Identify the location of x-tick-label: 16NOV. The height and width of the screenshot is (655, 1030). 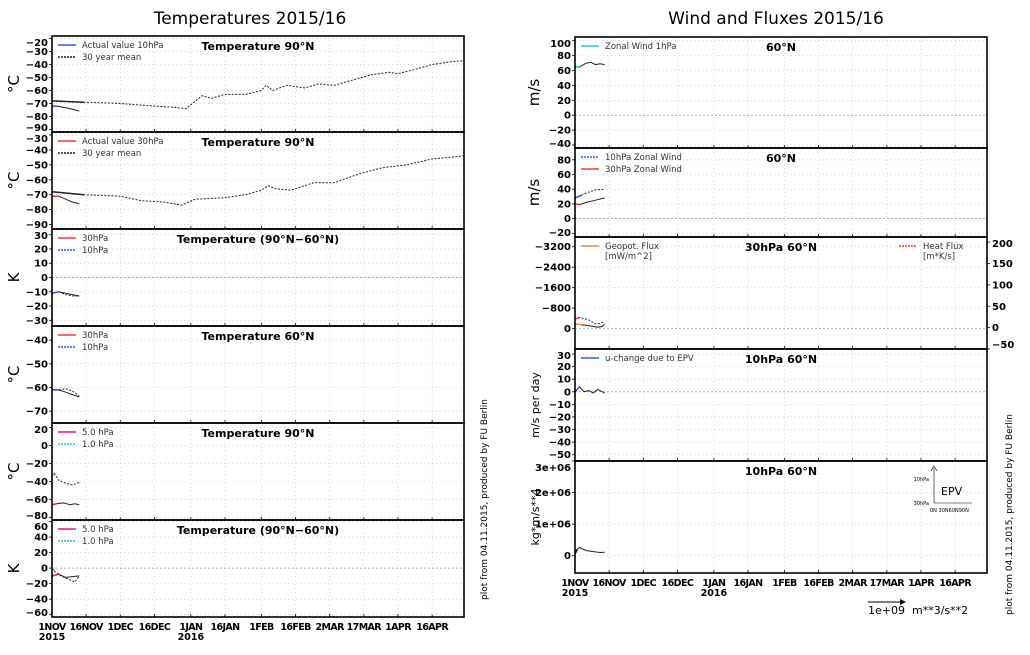
(86, 627).